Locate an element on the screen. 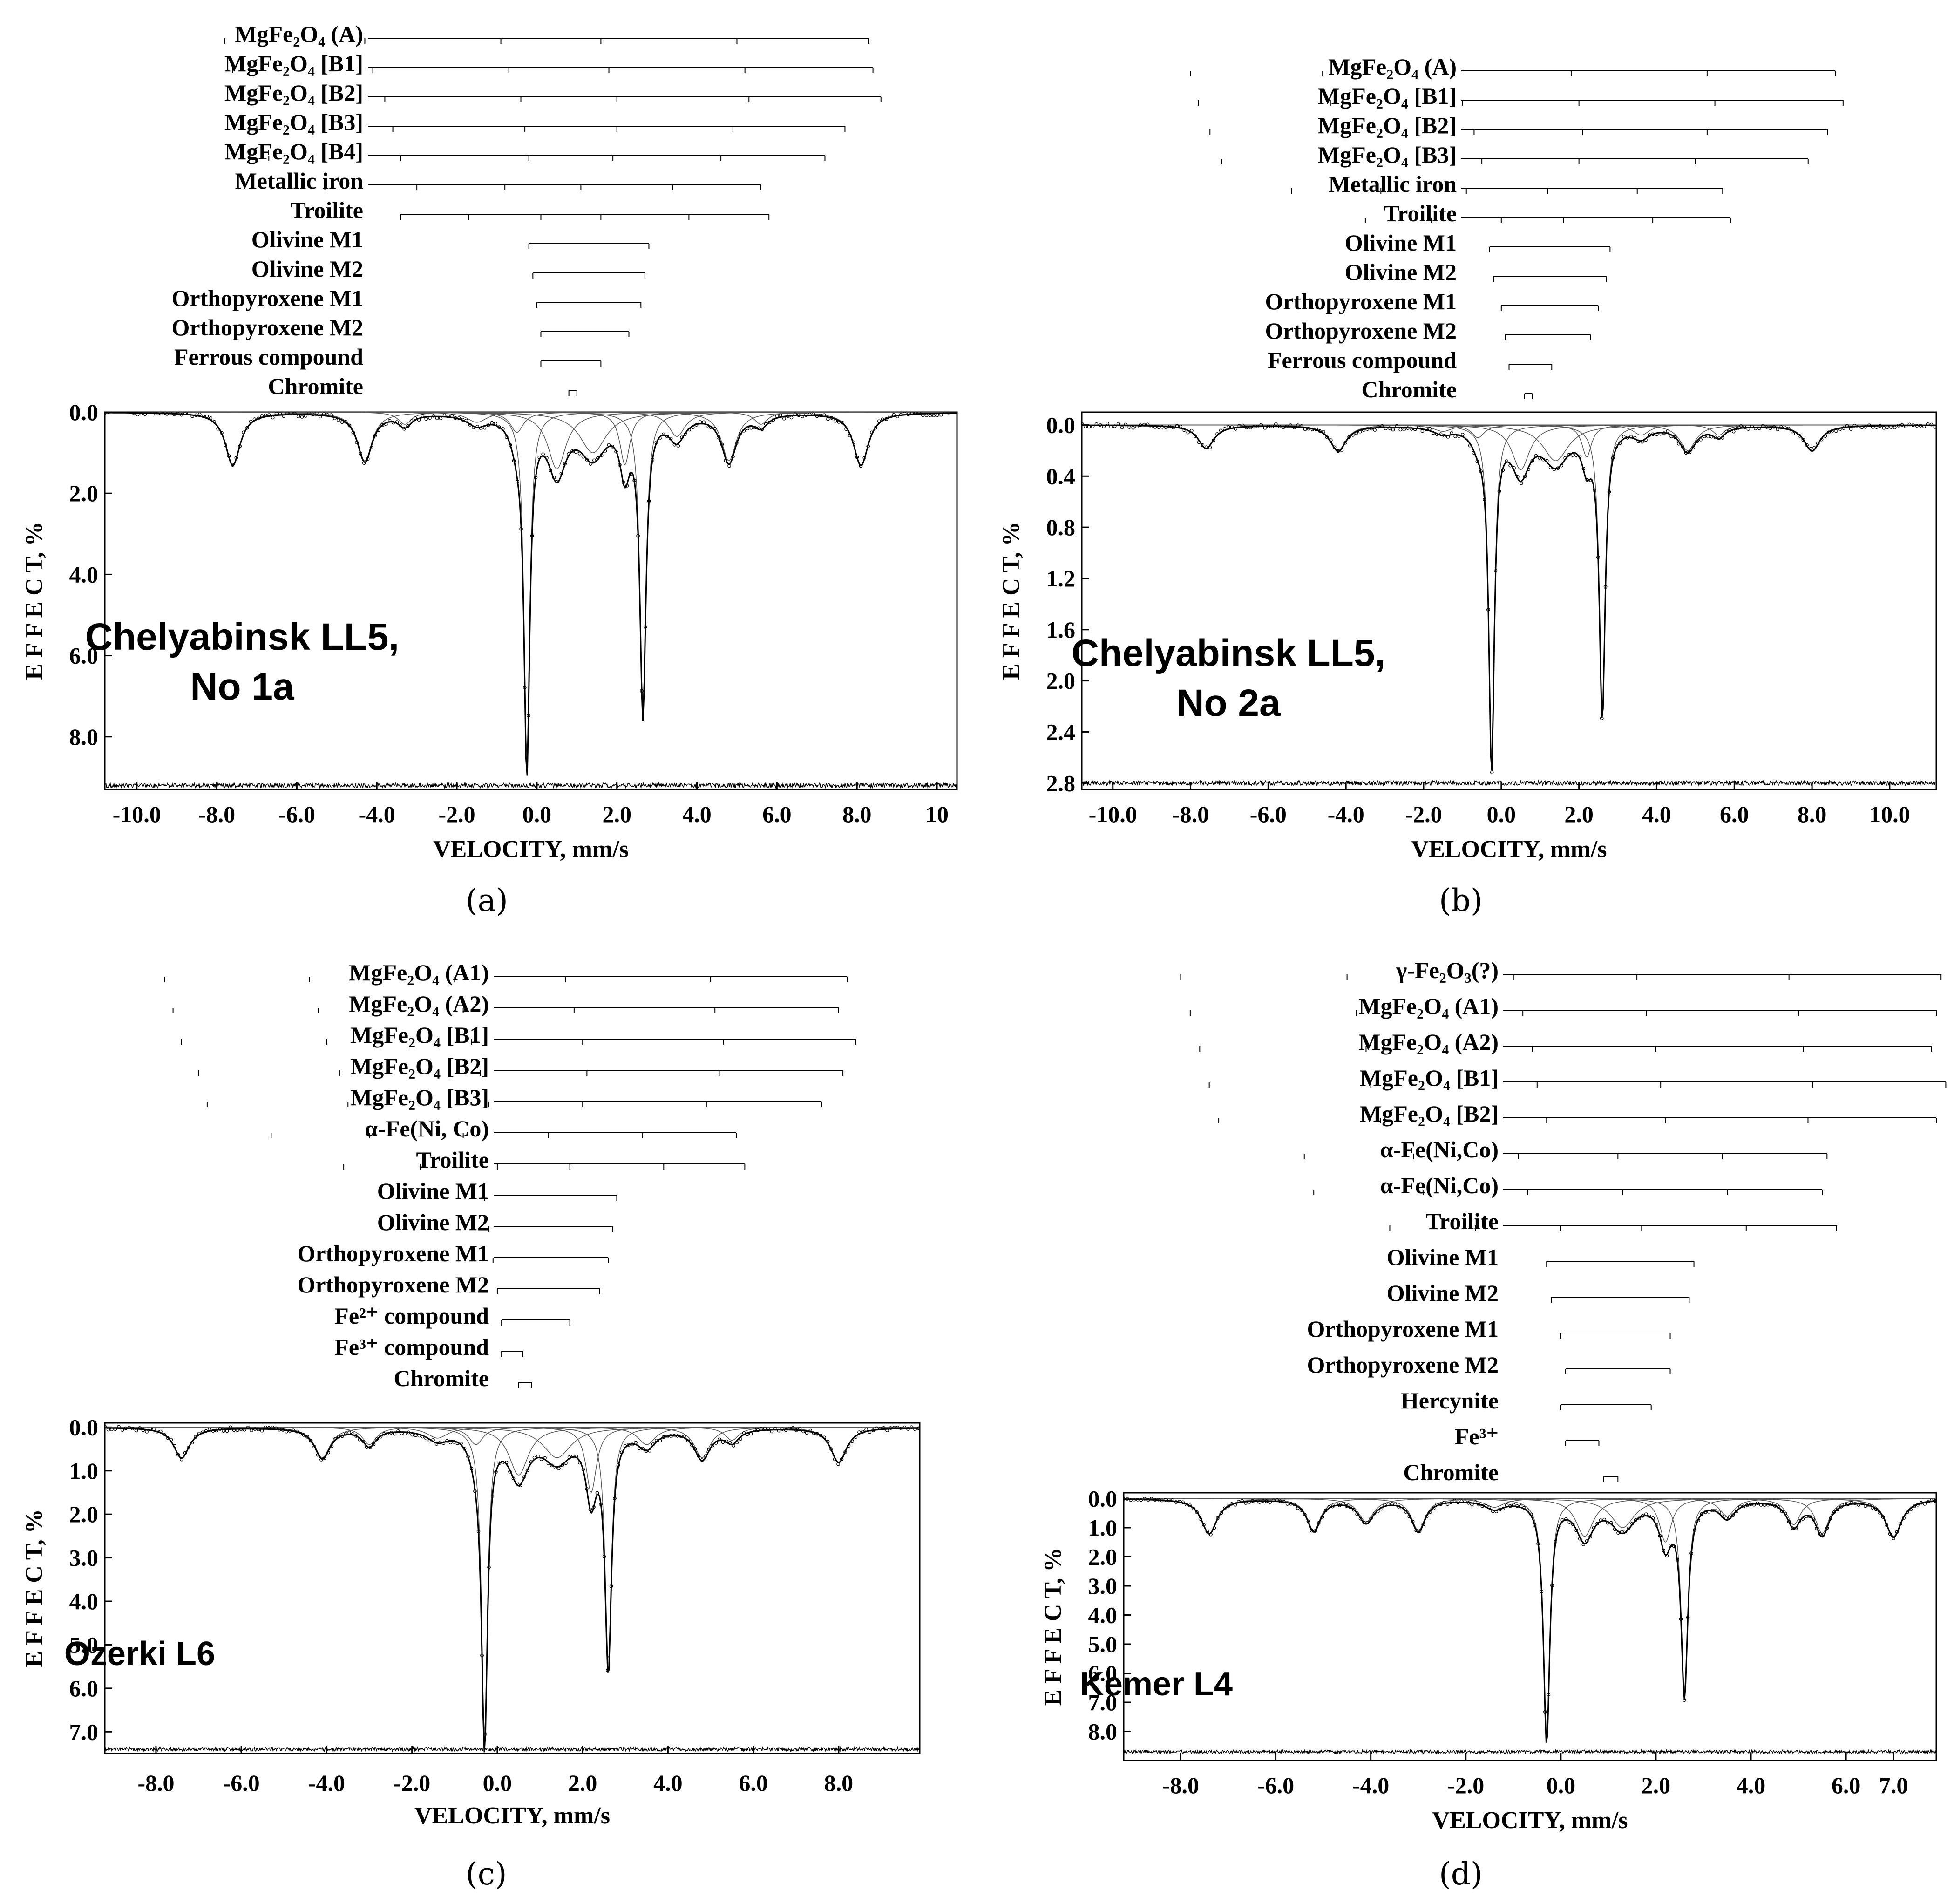  plot-frame is located at coordinates (1530, 1626).